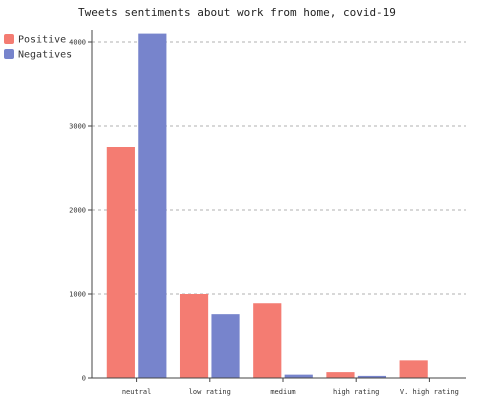 Image resolution: width=480 pixels, height=413 pixels. Describe the element at coordinates (77, 295) in the screenshot. I see `y-tick-label-1000: 1000` at that location.